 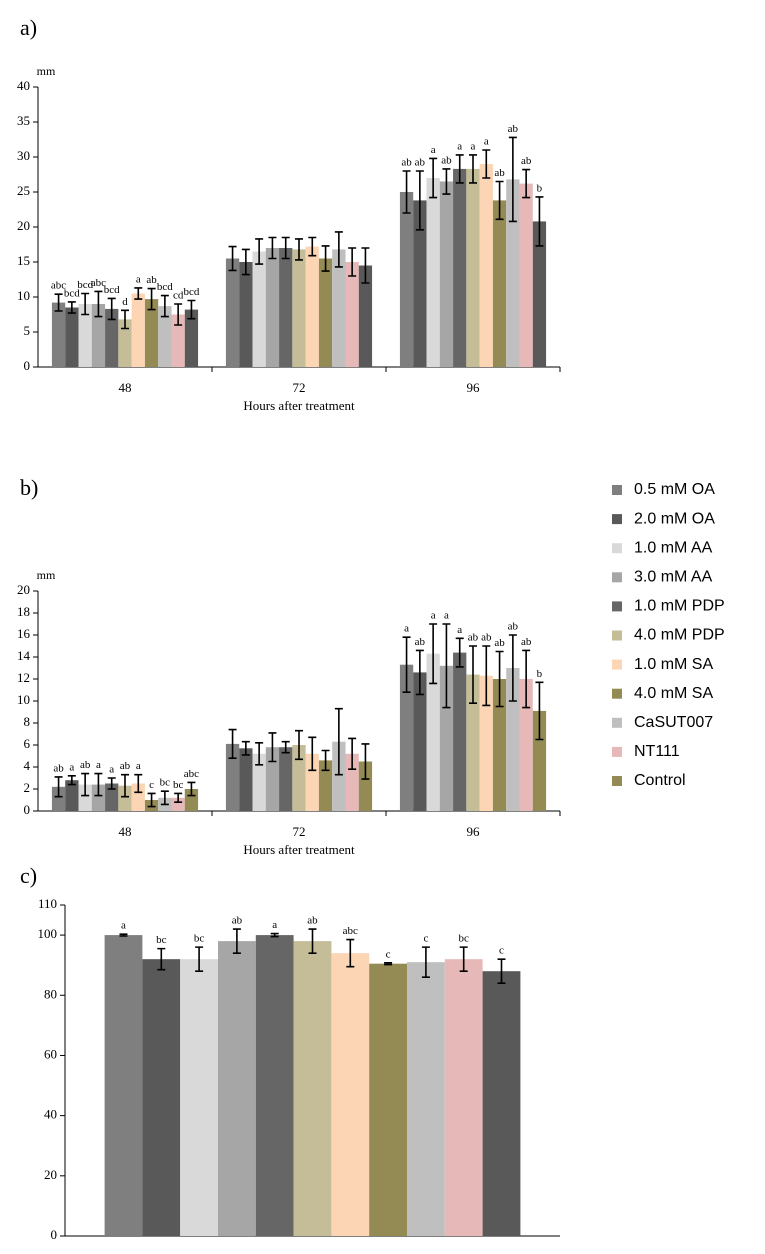 I want to click on y-tick-label: 20, so click(x=50, y=1174).